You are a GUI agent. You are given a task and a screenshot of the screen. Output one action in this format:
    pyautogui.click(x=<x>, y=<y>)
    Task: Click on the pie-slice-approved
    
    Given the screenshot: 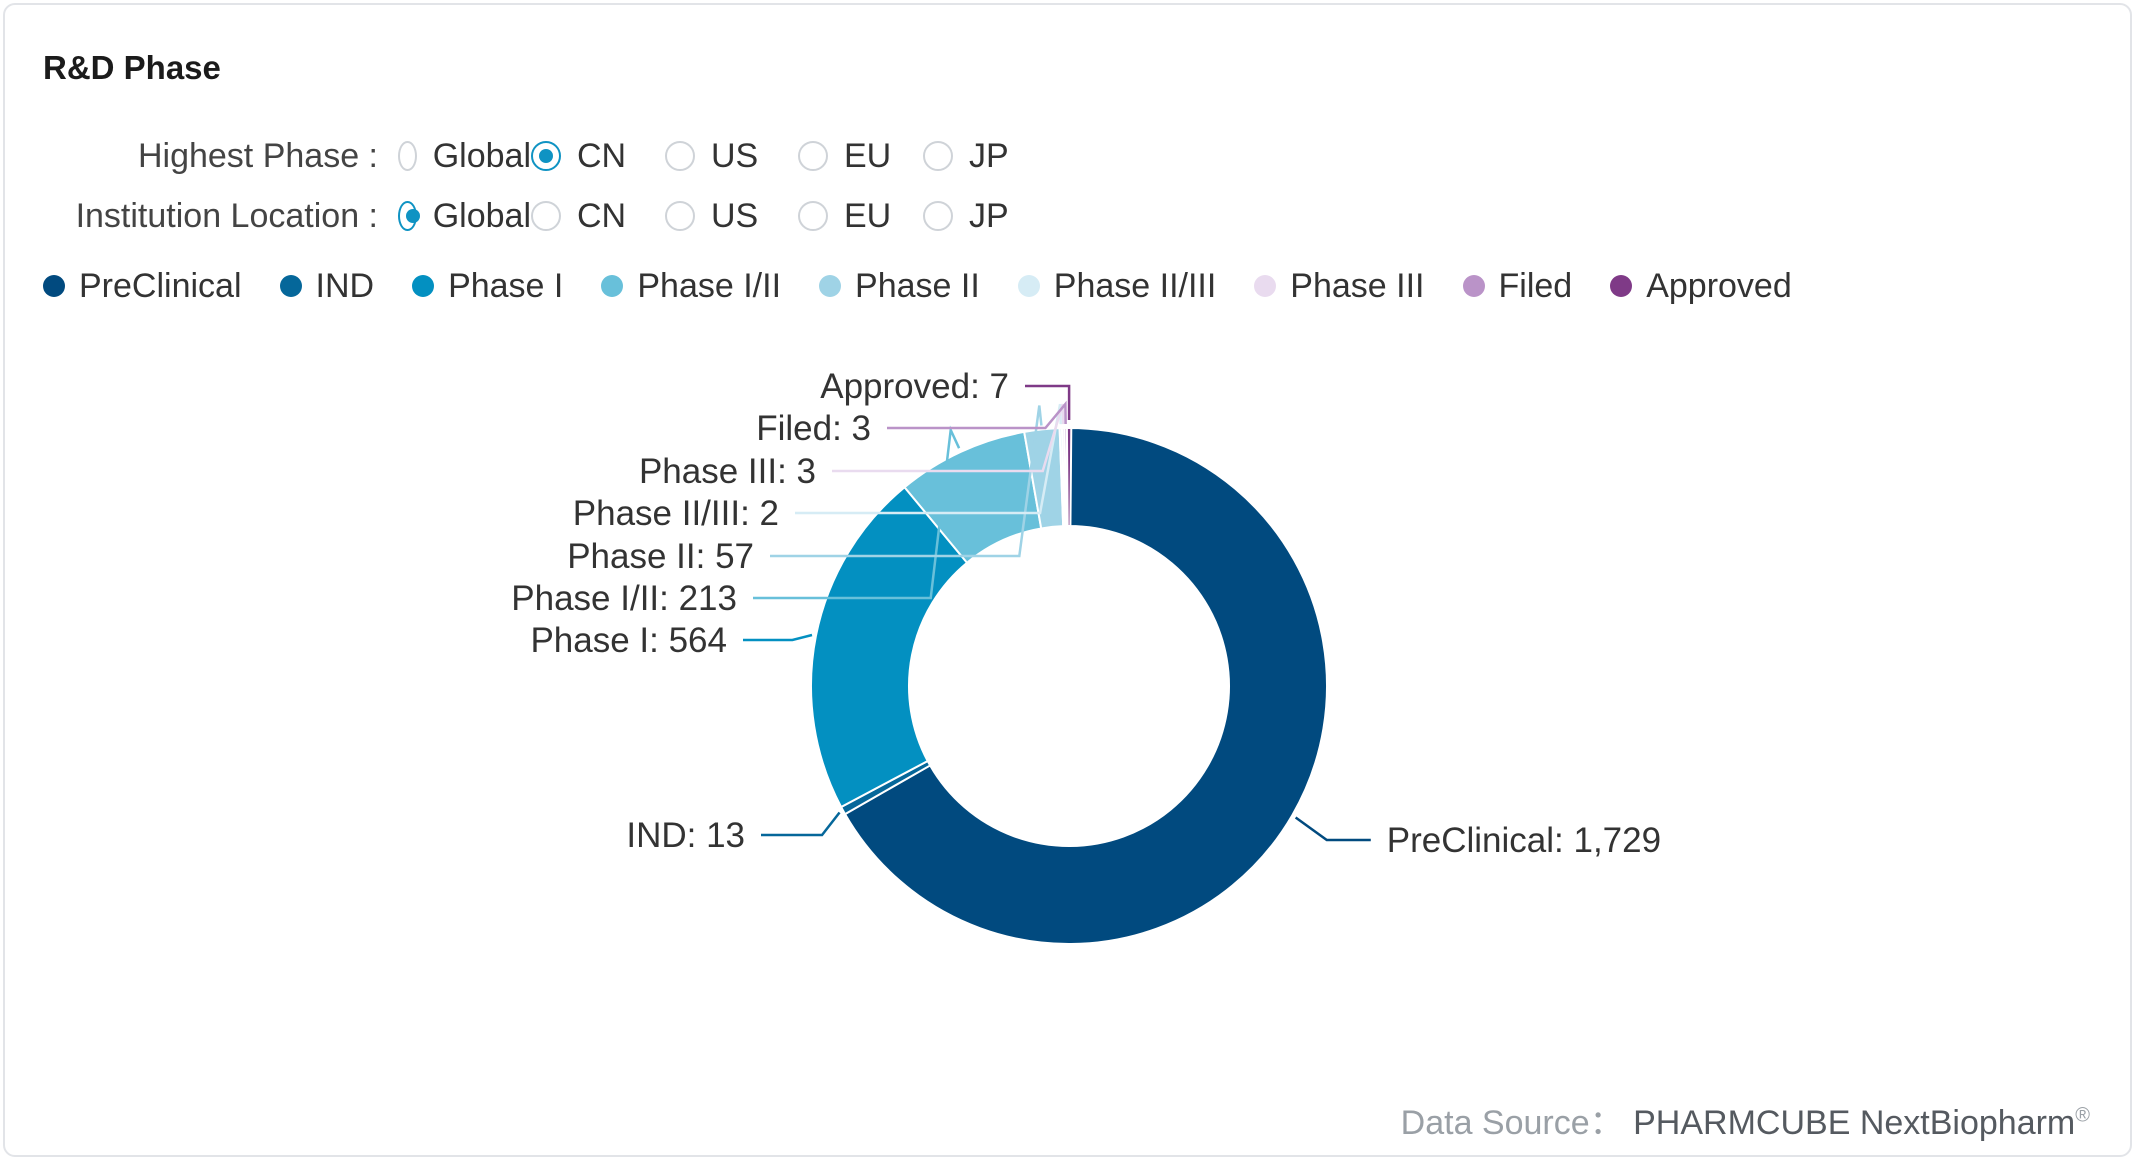 What is the action you would take?
    pyautogui.click(x=1069, y=477)
    